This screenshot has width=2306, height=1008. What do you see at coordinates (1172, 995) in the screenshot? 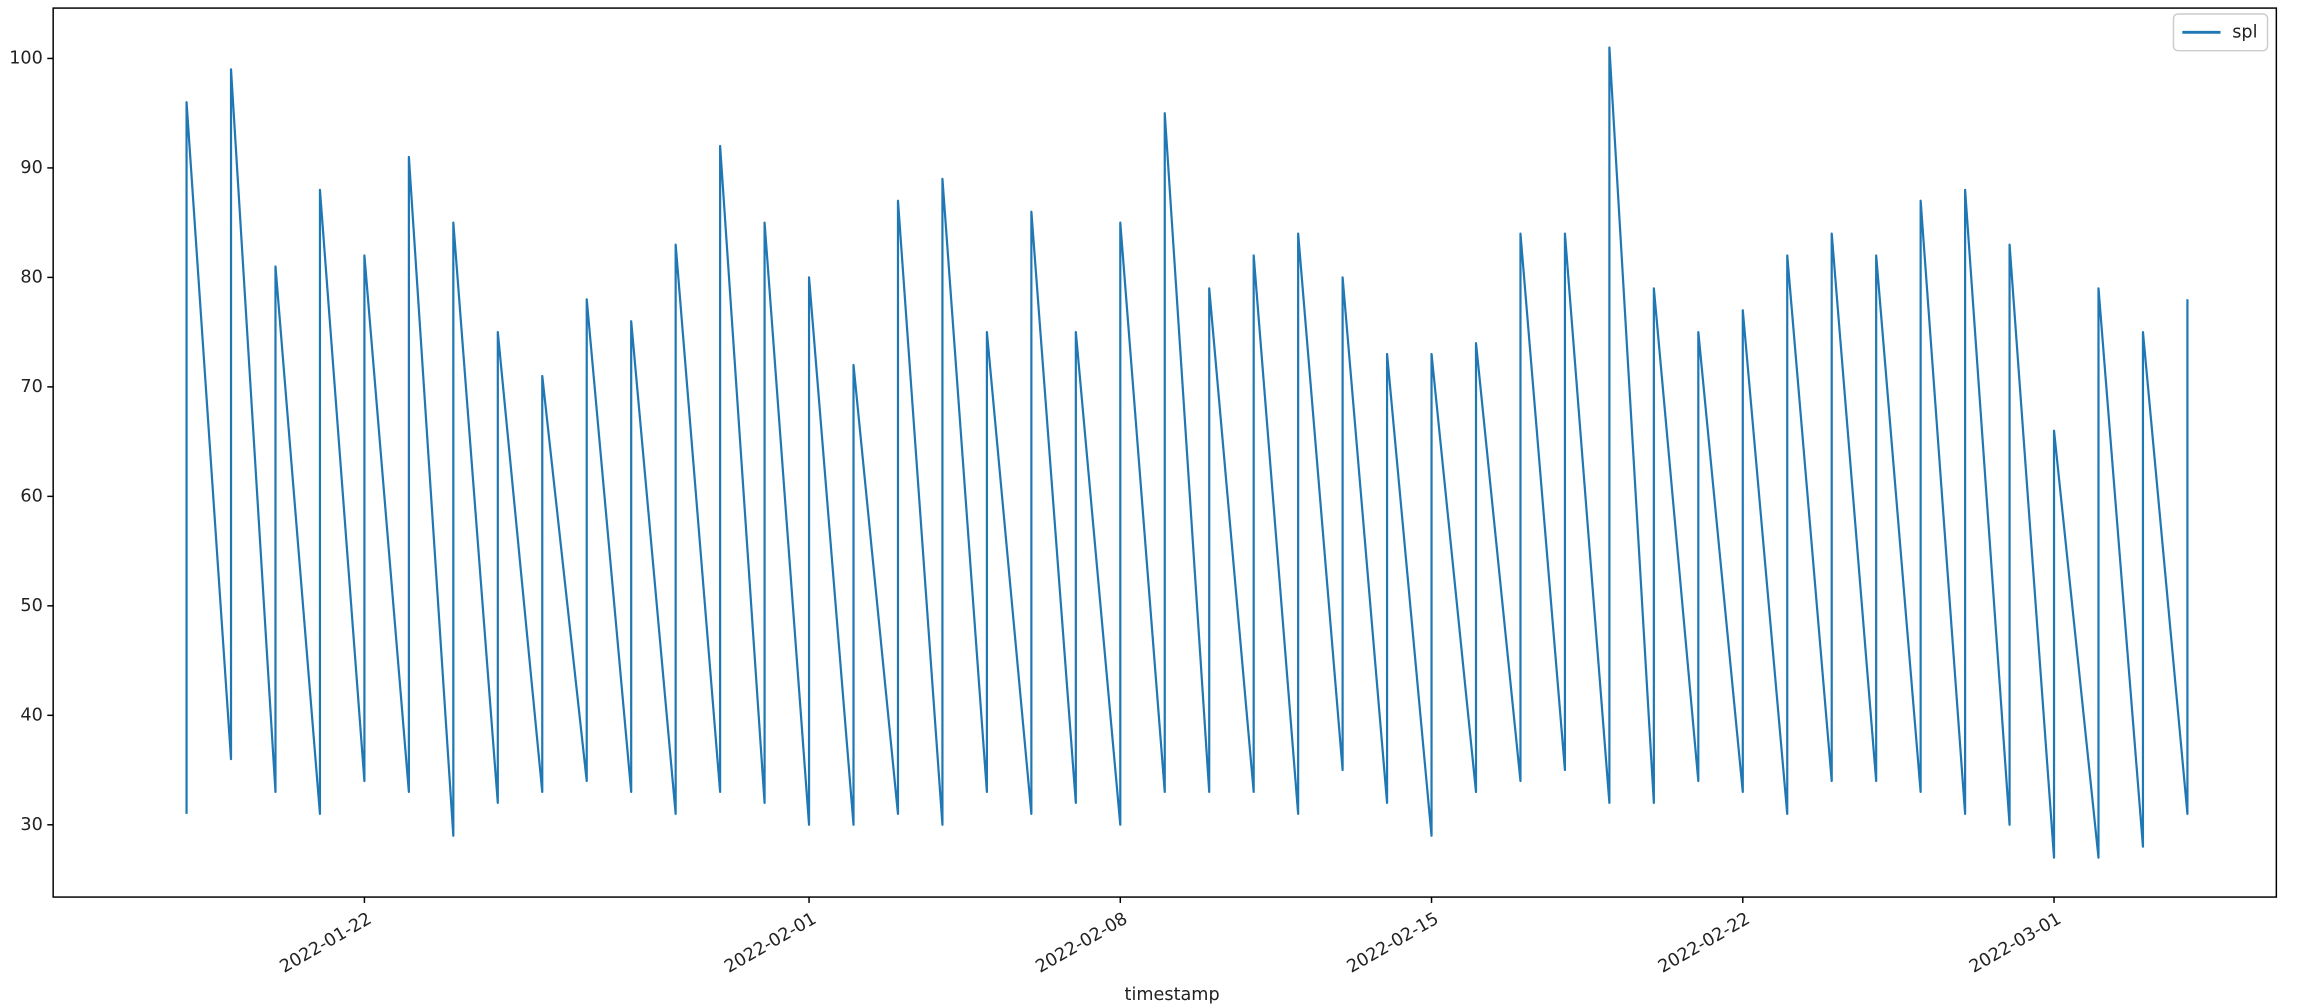
I see `x-axis-label: timestamp` at bounding box center [1172, 995].